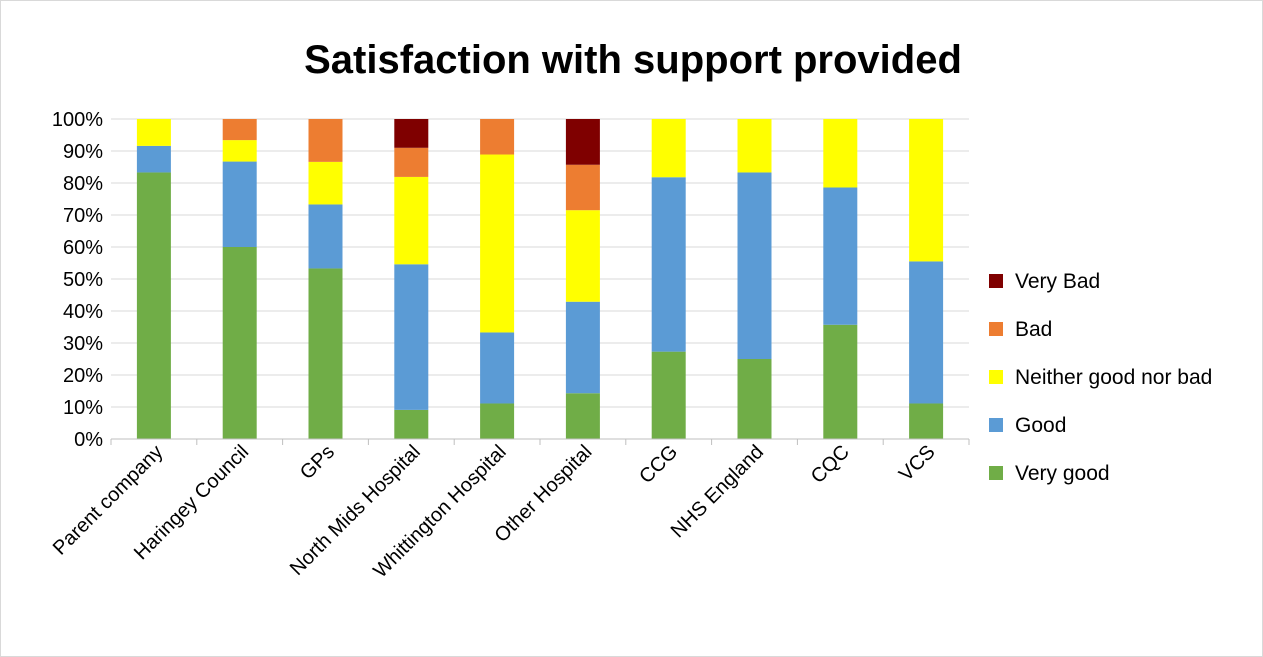 The width and height of the screenshot is (1263, 657). I want to click on legend-label: Neither good nor bad, so click(1113, 377).